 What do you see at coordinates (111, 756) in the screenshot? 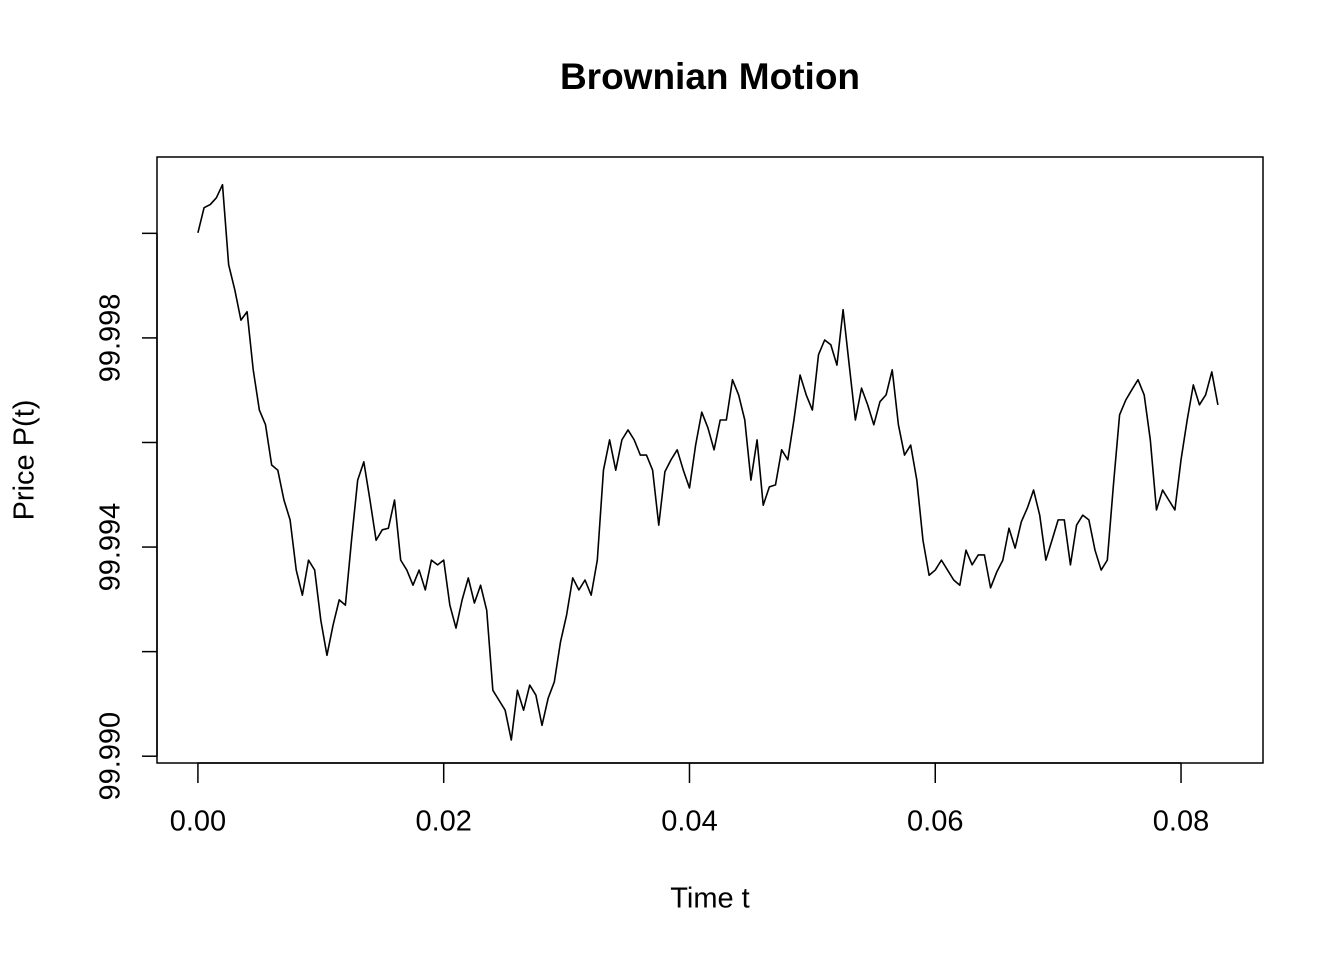
I see `y-tick-label: 99.990` at bounding box center [111, 756].